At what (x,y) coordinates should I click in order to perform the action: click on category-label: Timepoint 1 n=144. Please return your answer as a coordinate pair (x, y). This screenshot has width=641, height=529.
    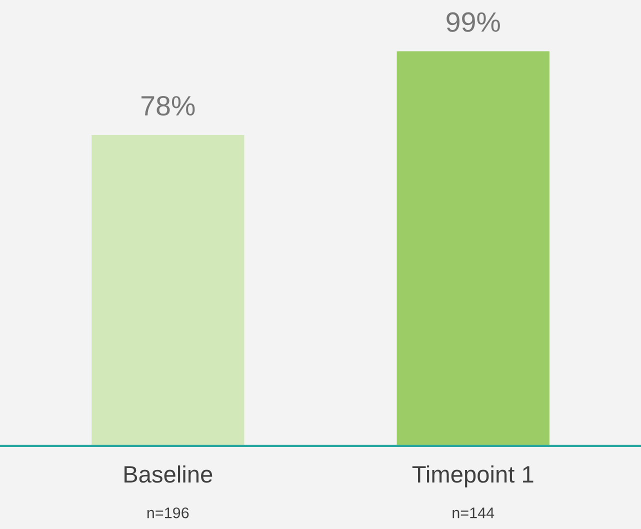
    Looking at the image, I should click on (473, 491).